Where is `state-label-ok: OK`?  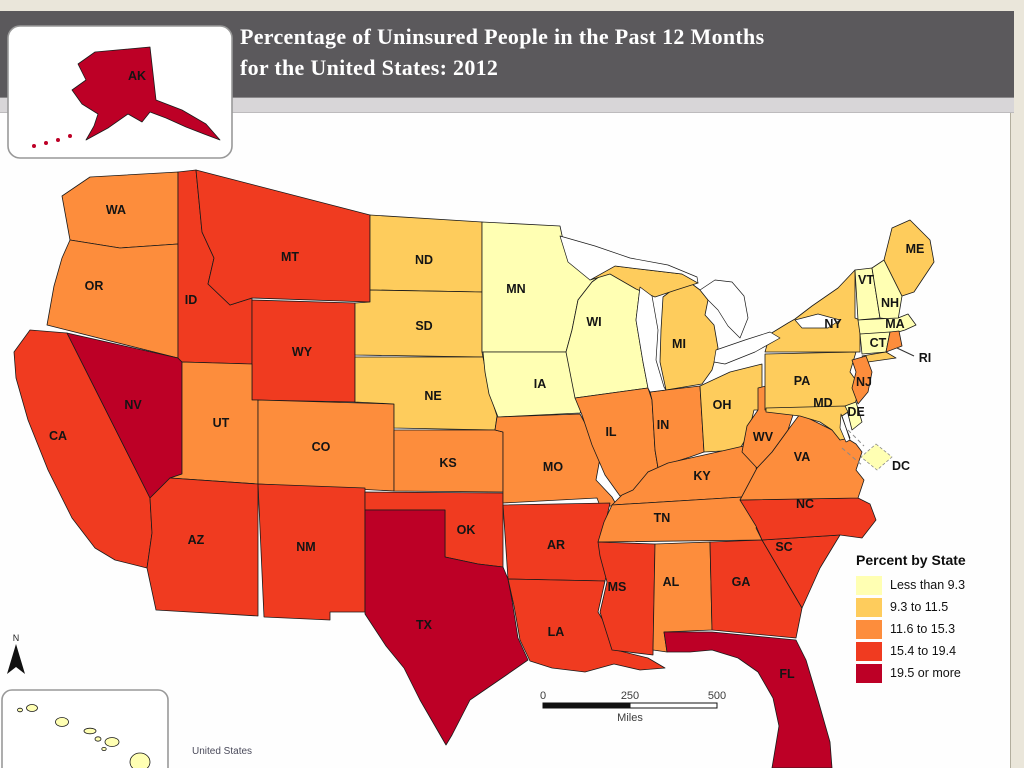 state-label-ok: OK is located at coordinates (466, 530).